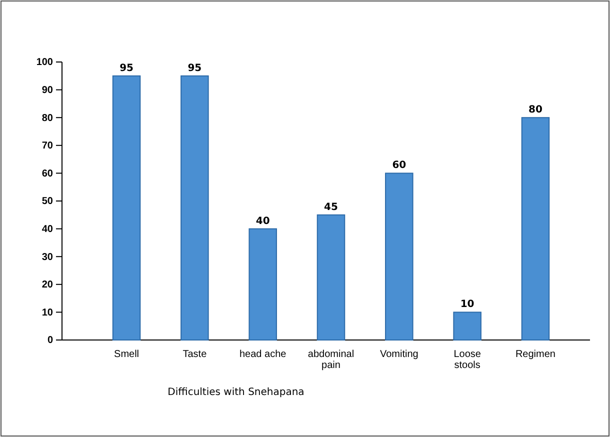 Image resolution: width=610 pixels, height=437 pixels. What do you see at coordinates (50, 340) in the screenshot?
I see `y-tick-label: 0` at bounding box center [50, 340].